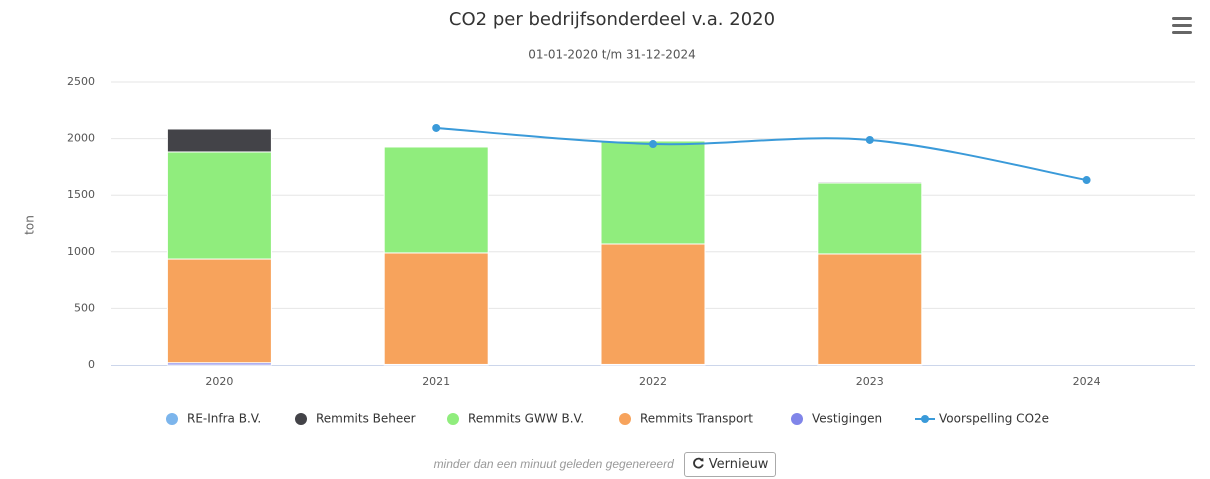 The image size is (1210, 479). What do you see at coordinates (436, 381) in the screenshot?
I see `x-tick-label: 2021` at bounding box center [436, 381].